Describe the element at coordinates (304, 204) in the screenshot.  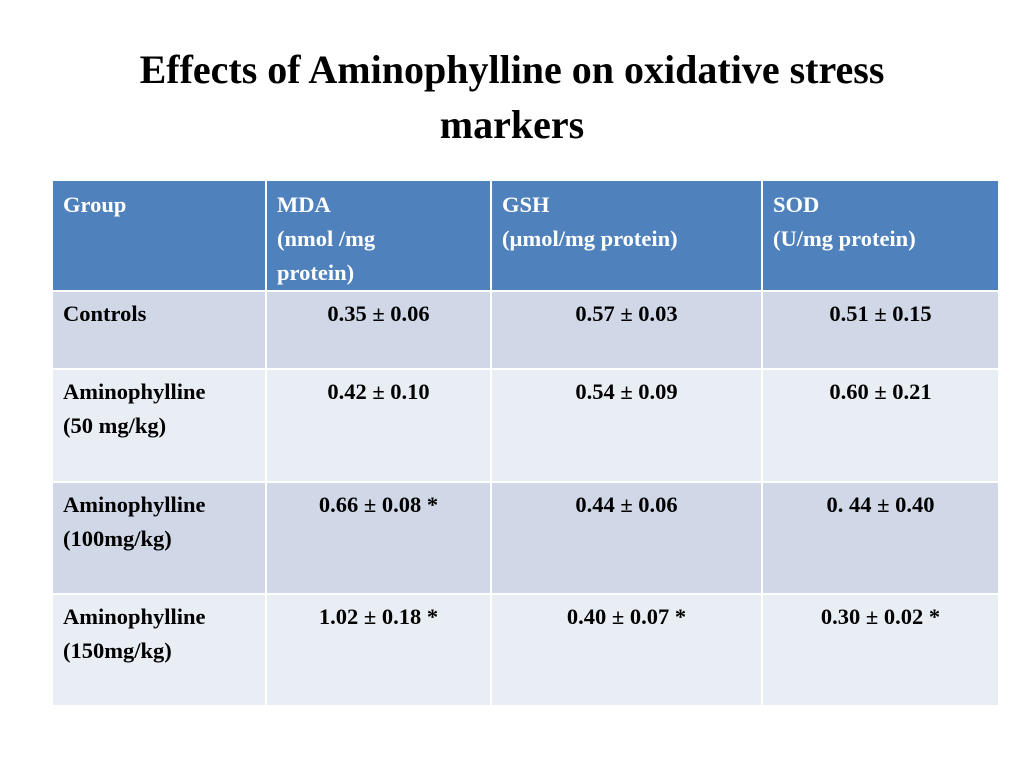
I see `header-mda-label: MDA` at that location.